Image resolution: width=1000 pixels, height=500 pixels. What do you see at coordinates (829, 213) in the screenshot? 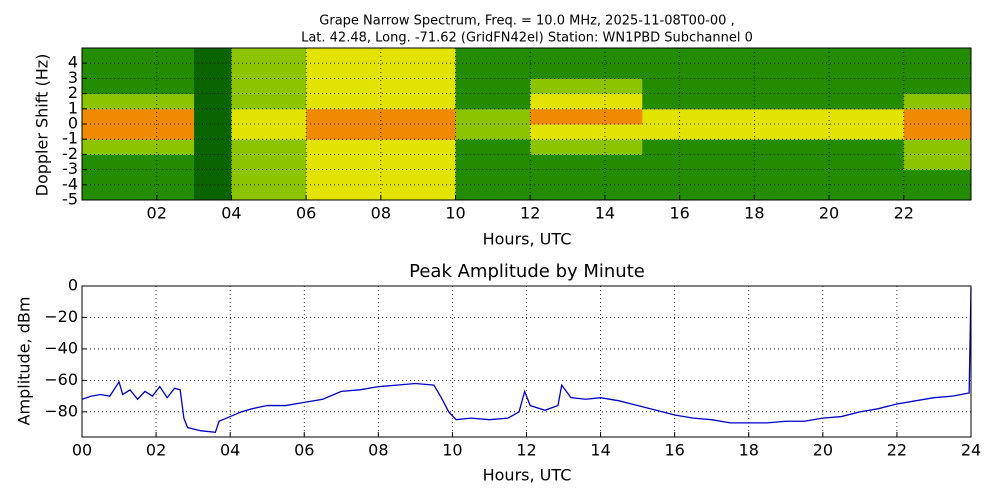
I see `x-tick-label: 20` at bounding box center [829, 213].